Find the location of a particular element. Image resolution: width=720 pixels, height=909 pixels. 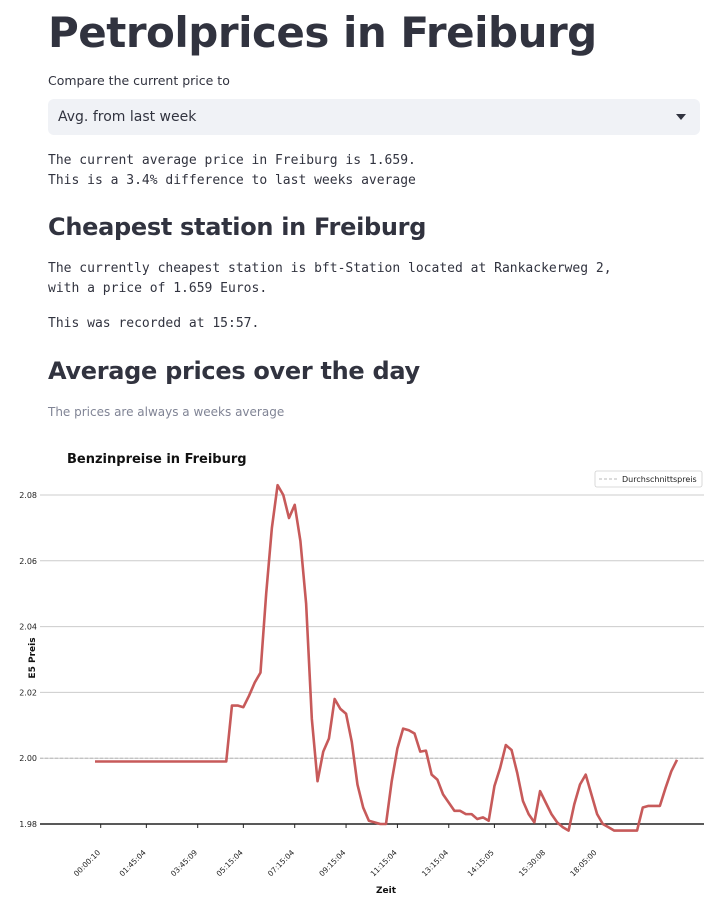

legend-box is located at coordinates (648, 479).